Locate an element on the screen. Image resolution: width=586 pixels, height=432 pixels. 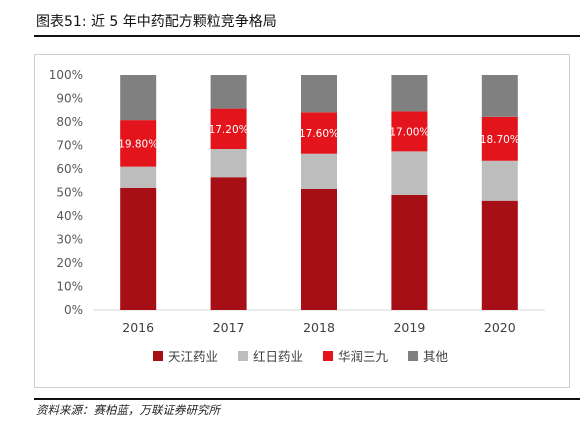
y-tick-label: 100% is located at coordinates (66, 75).